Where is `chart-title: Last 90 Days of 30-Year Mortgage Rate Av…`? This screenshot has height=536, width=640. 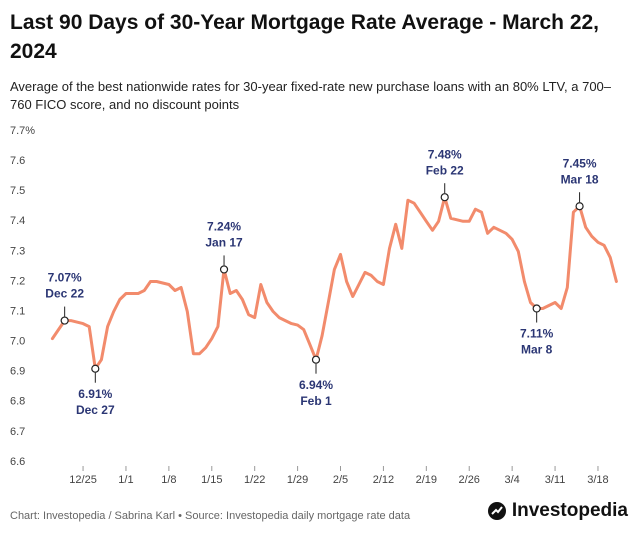 chart-title: Last 90 Days of 30-Year Mortgage Rate Av… is located at coordinates (305, 37).